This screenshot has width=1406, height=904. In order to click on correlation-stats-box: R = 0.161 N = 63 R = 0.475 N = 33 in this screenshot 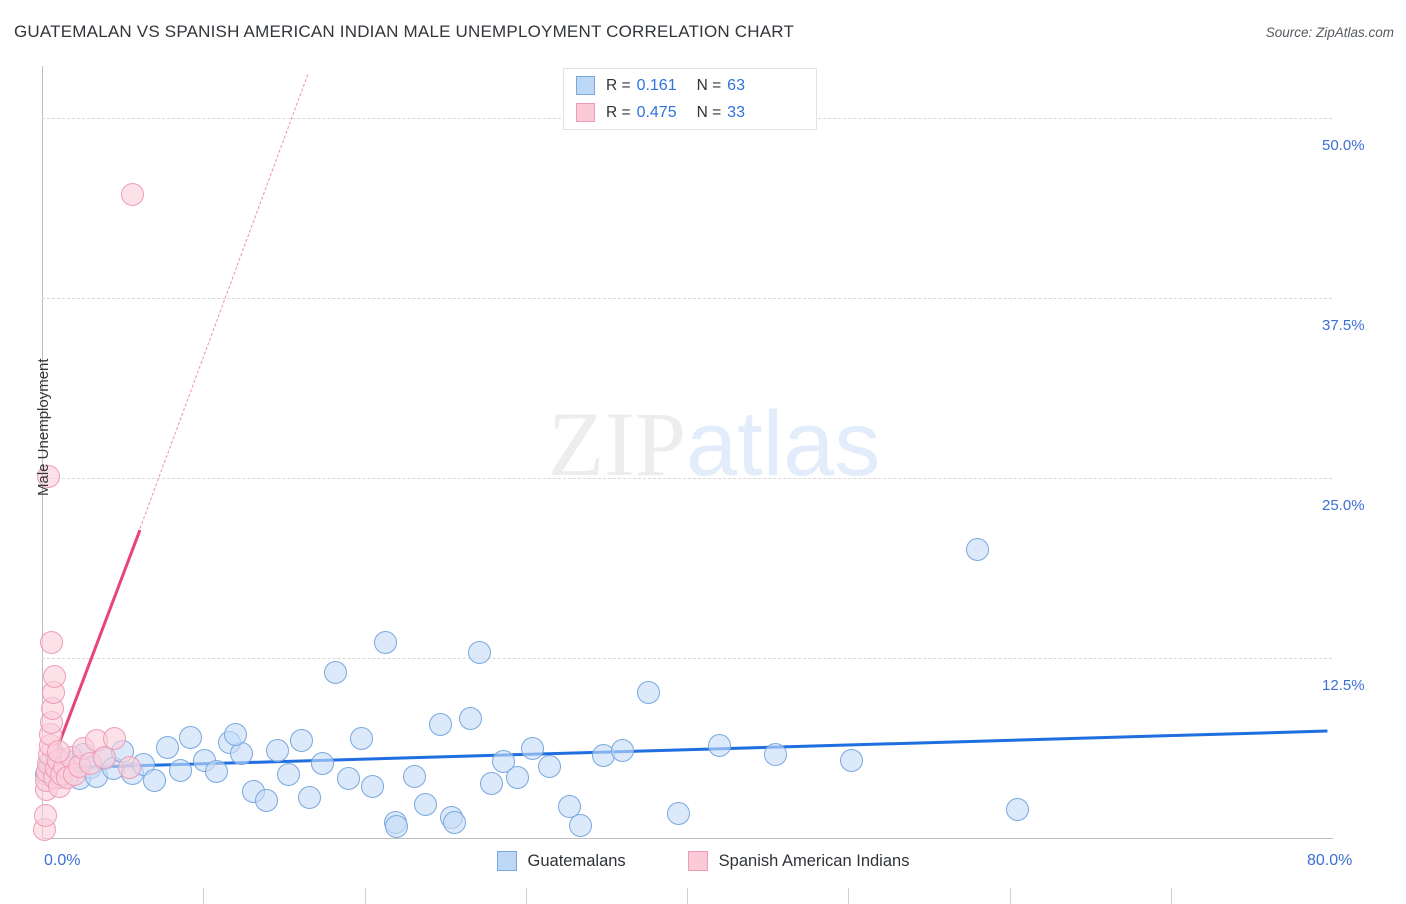, I will do `click(690, 99)`.